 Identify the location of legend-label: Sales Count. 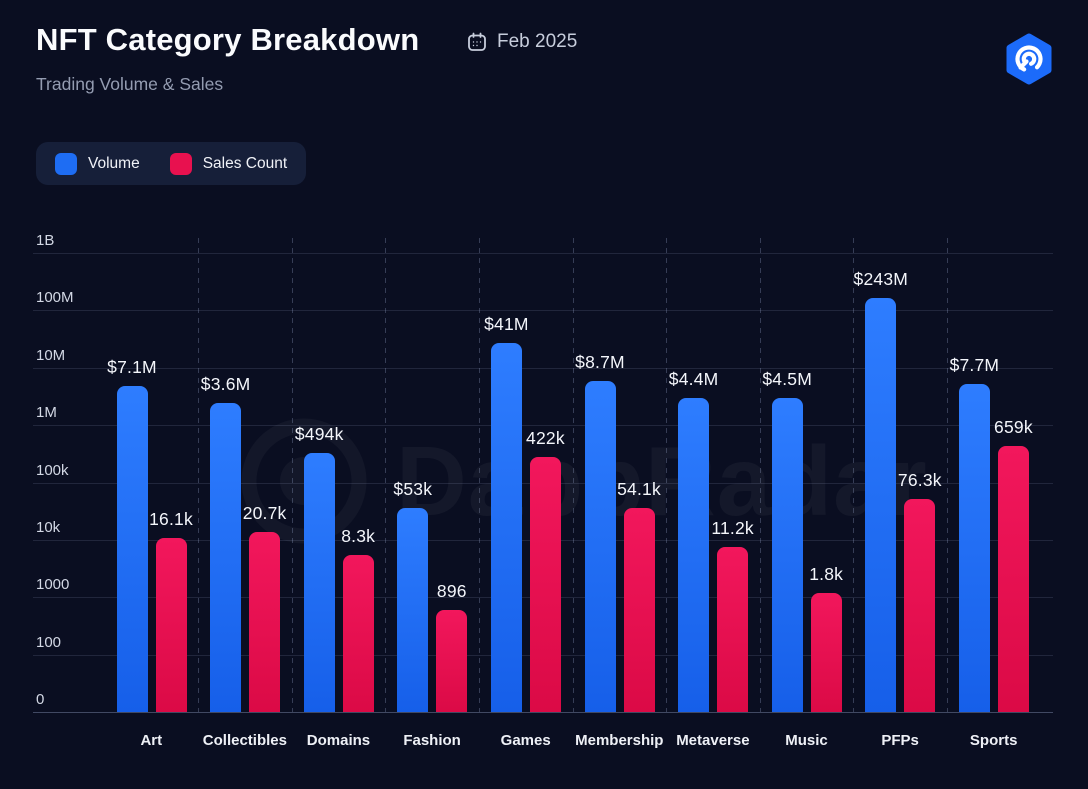
(245, 163).